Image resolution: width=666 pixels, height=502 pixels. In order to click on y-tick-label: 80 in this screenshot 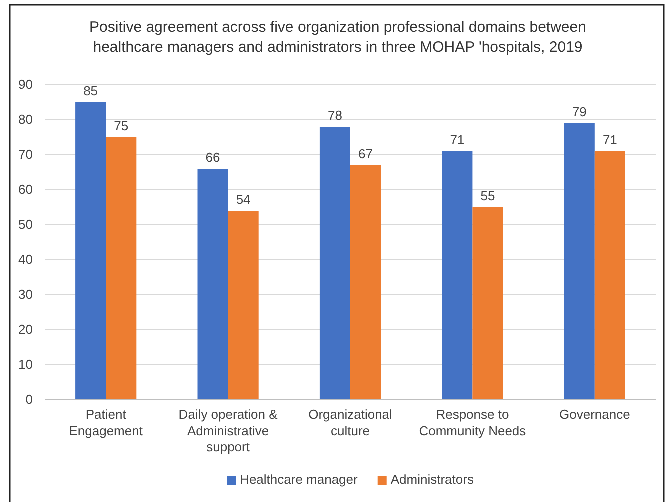, I will do `click(25, 120)`.